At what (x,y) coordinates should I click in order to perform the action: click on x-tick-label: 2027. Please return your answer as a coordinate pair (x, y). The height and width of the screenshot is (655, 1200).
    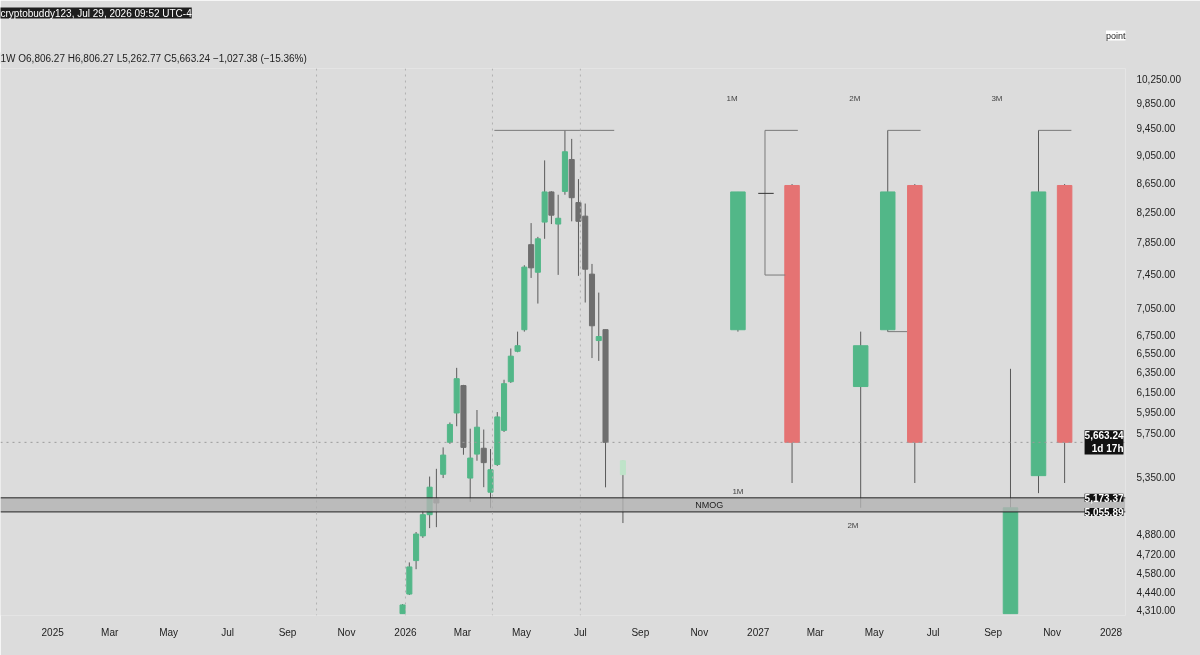
    Looking at the image, I should click on (758, 632).